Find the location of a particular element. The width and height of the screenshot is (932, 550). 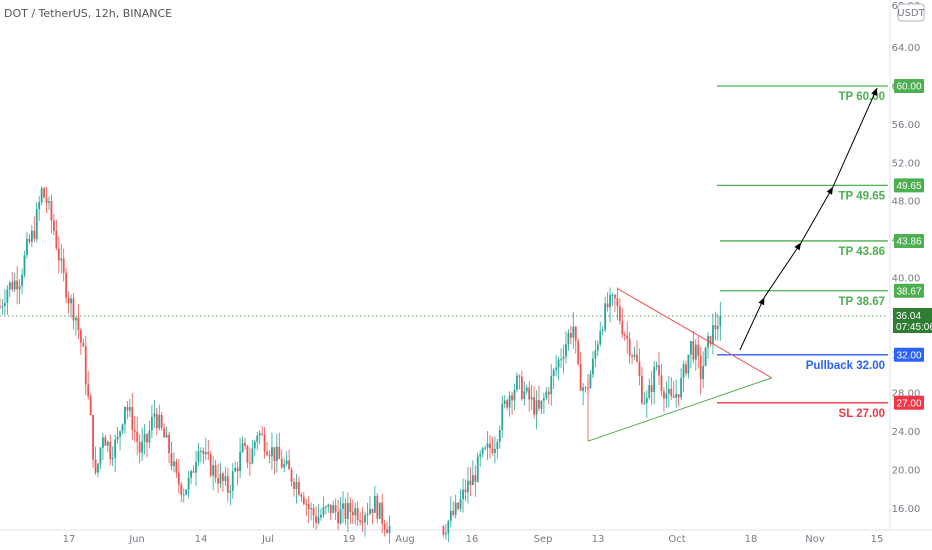

level-label: TP 60.00 is located at coordinates (862, 97).